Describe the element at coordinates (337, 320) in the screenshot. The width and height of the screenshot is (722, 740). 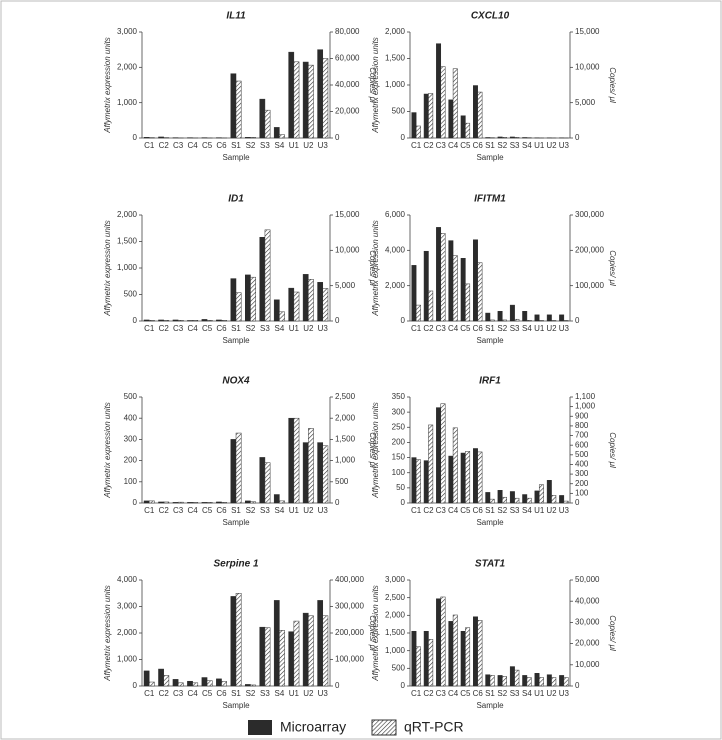
I see `y2-tick-label: 0` at that location.